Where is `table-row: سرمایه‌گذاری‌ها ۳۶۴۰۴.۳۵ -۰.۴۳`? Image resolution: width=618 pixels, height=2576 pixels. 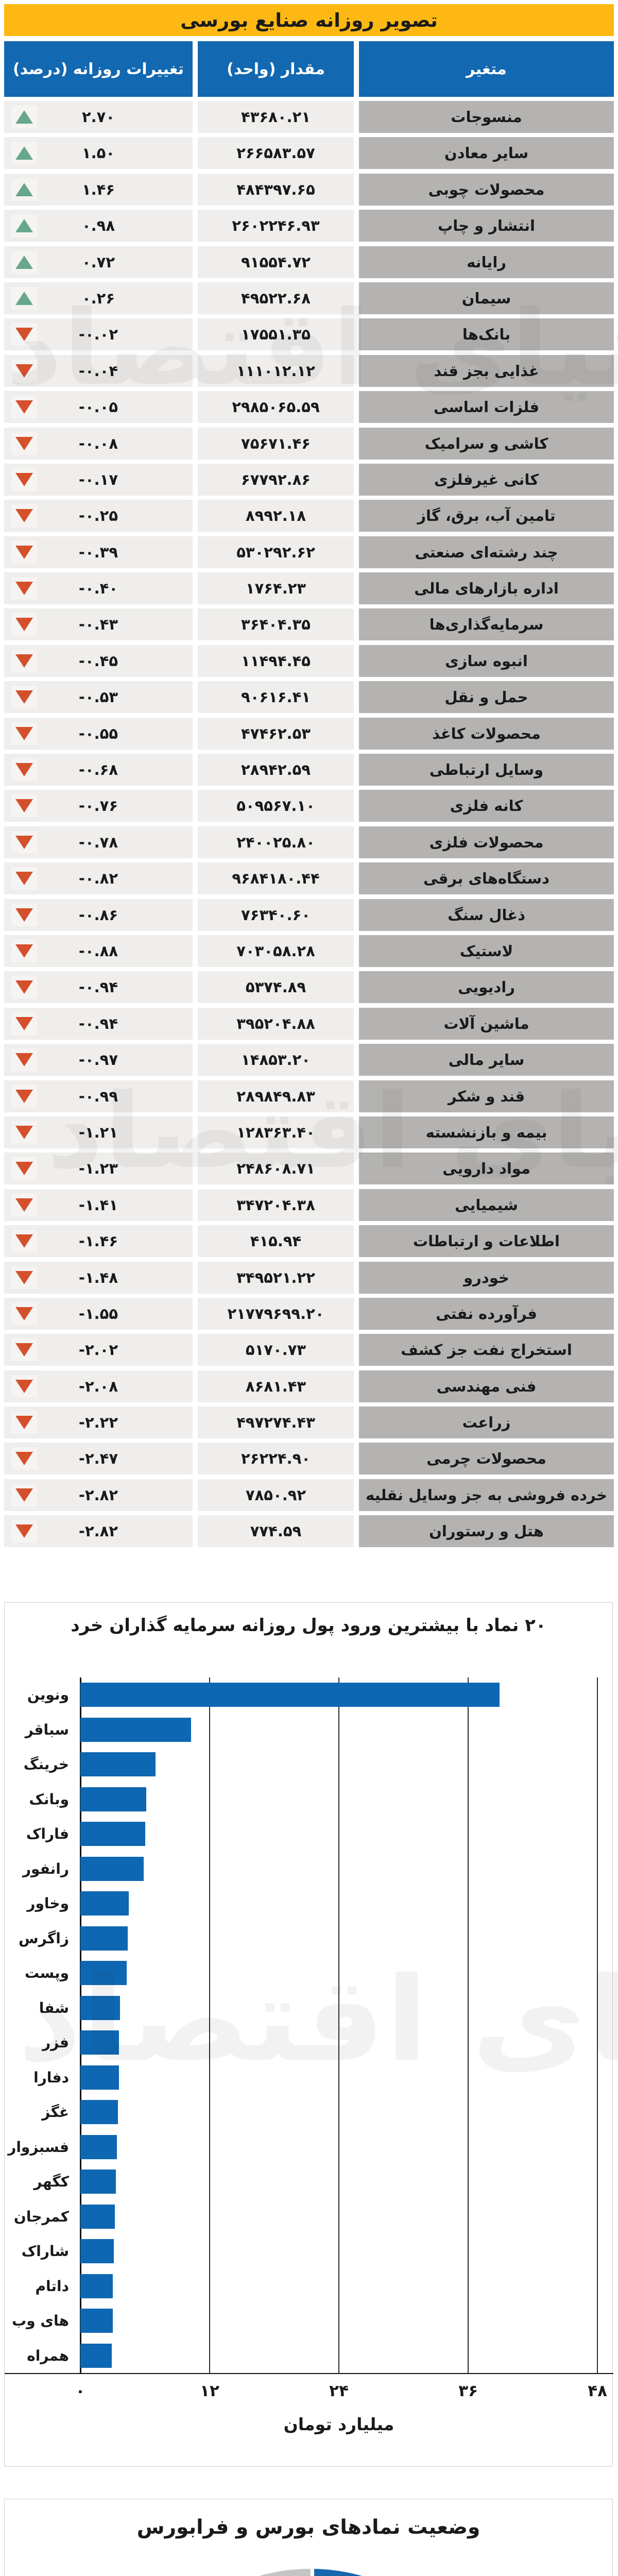 table-row: سرمایه‌گذاری‌ها ۳۶۴۰۴.۳۵ -۰.۴۳ is located at coordinates (309, 624).